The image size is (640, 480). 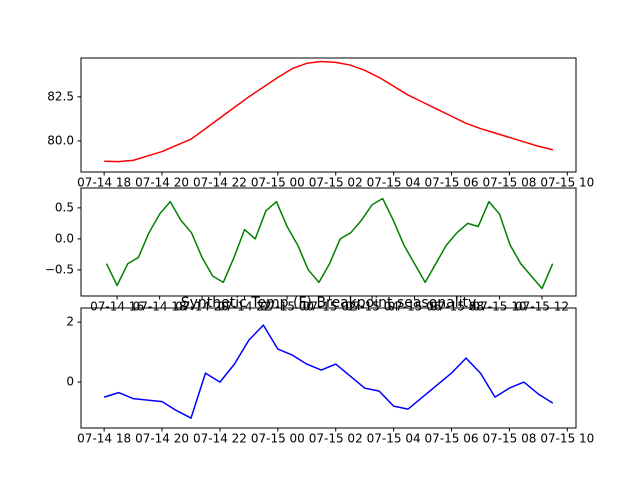 I want to click on y-tick-label: 0.5, so click(x=64, y=207).